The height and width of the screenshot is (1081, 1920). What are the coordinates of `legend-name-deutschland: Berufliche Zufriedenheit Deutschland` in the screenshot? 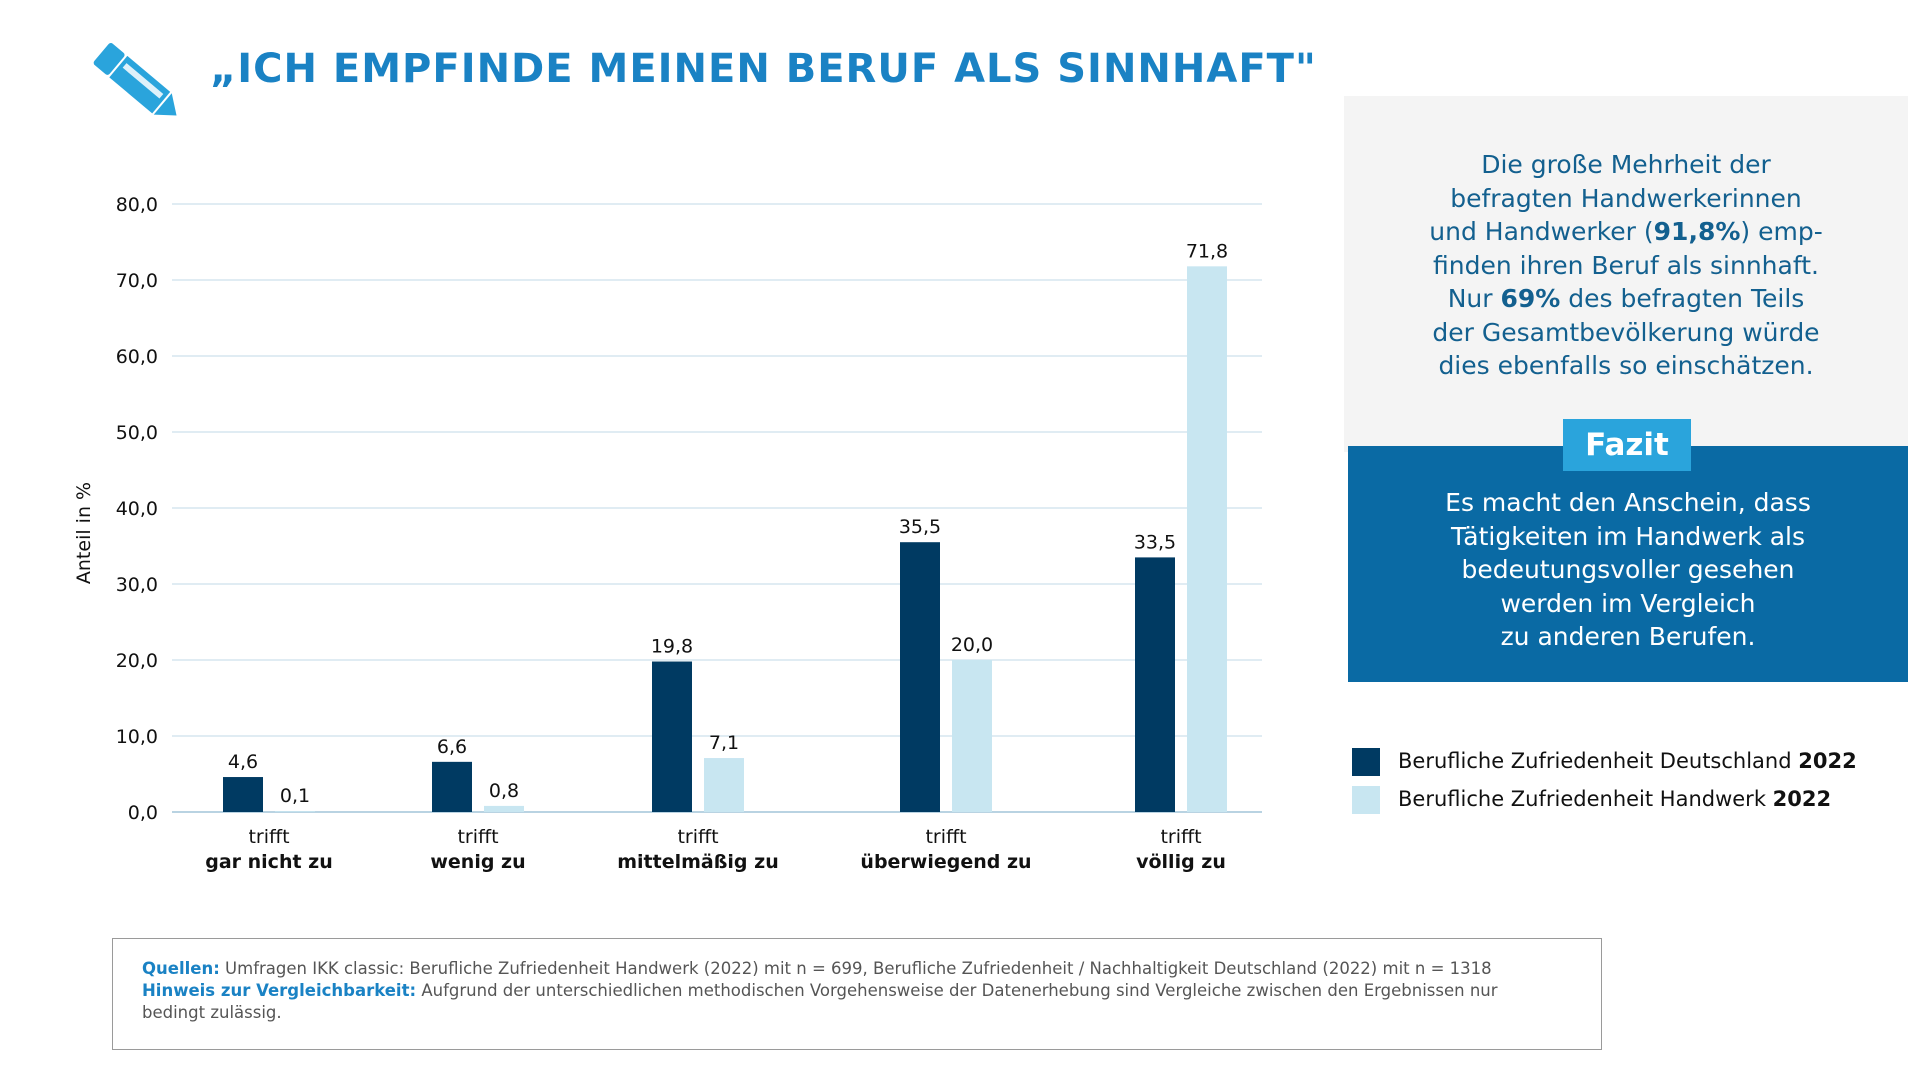 It's located at (1595, 761).